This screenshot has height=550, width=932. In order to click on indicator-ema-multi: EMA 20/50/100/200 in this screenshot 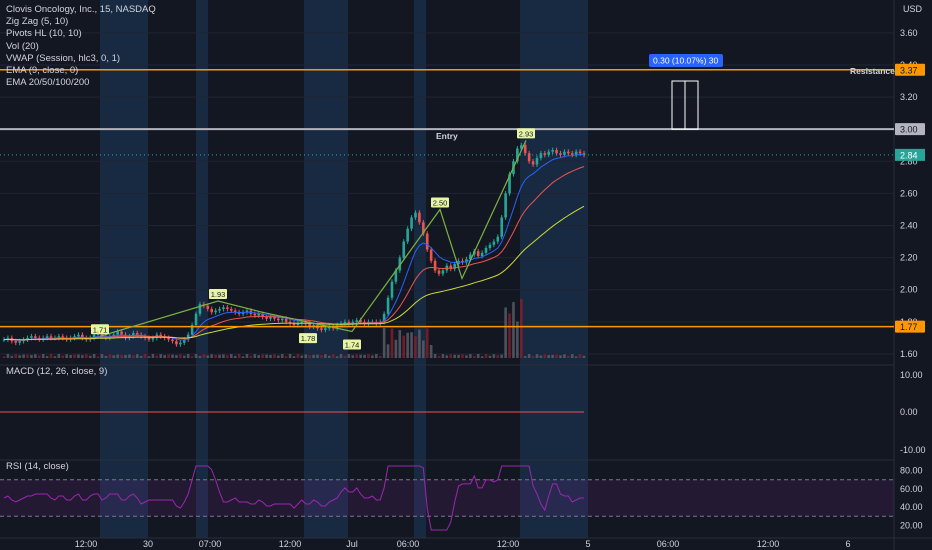, I will do `click(48, 83)`.